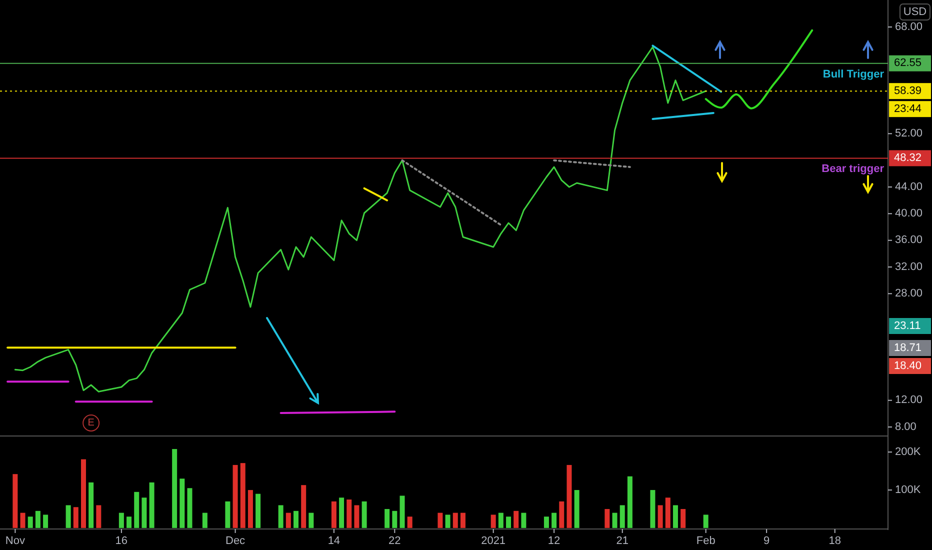 The image size is (932, 550). What do you see at coordinates (622, 541) in the screenshot?
I see `x-tick-label: 21` at bounding box center [622, 541].